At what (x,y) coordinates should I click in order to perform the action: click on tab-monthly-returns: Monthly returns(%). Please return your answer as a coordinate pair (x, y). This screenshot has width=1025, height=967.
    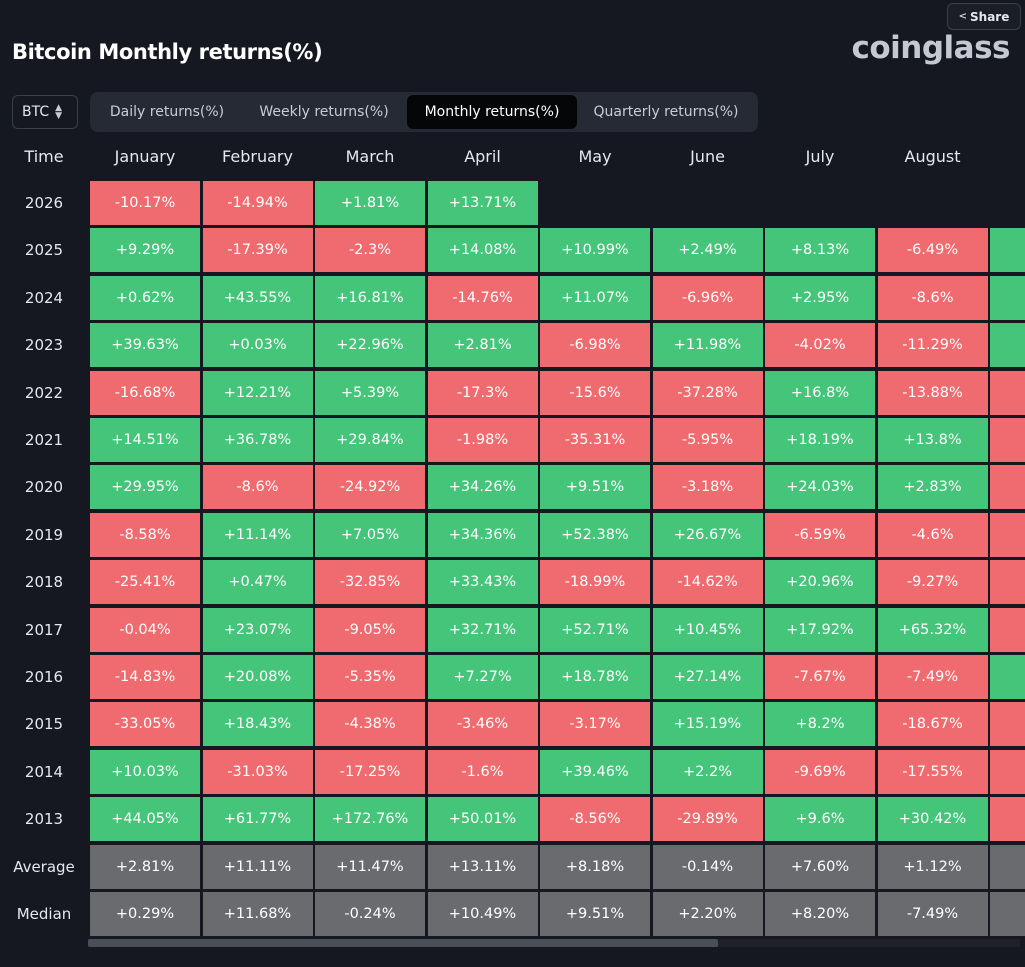
    Looking at the image, I should click on (492, 112).